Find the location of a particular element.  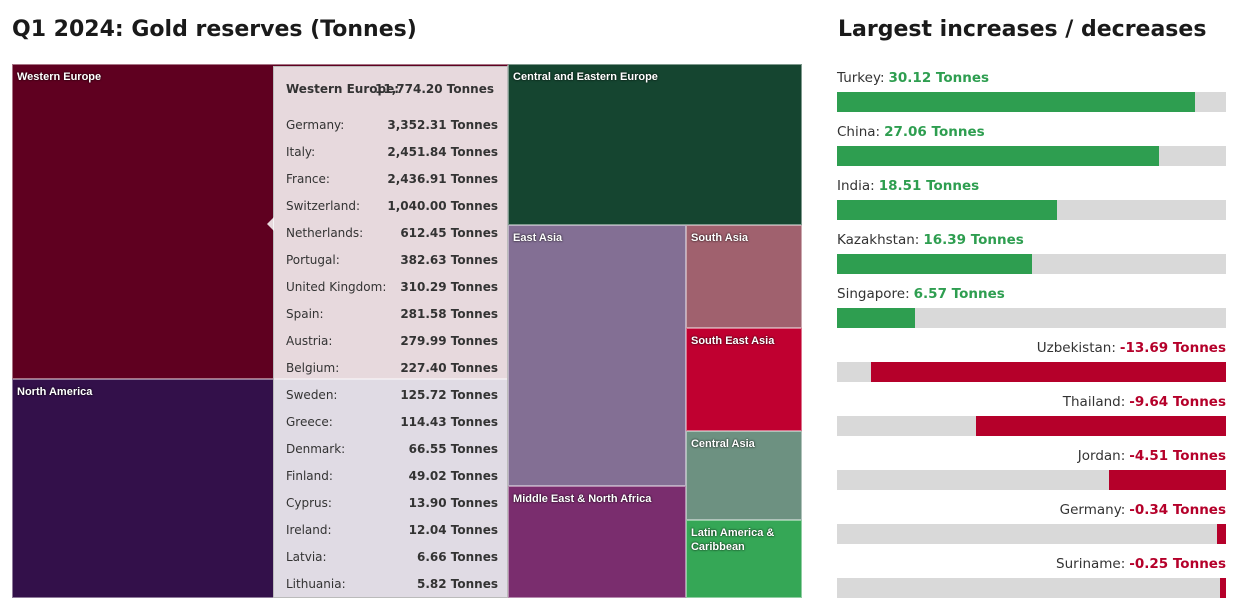

bar-category: Singapore: is located at coordinates (873, 294).